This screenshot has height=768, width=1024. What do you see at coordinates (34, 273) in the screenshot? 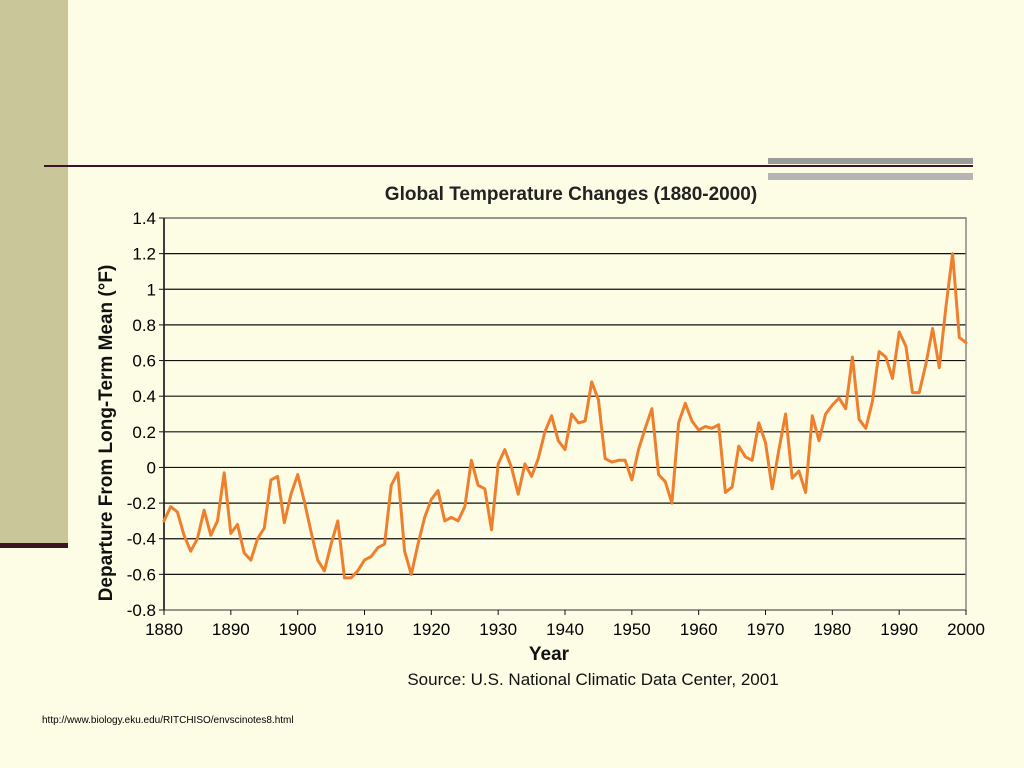
I see `slide-sidebar` at bounding box center [34, 273].